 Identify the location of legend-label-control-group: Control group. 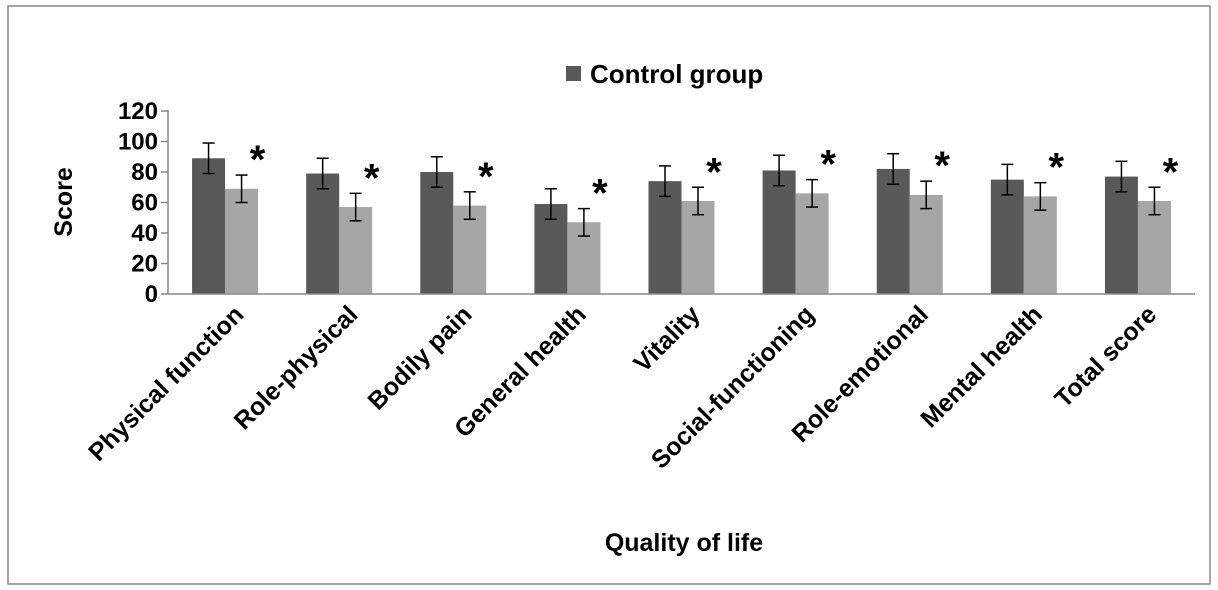
(676, 74).